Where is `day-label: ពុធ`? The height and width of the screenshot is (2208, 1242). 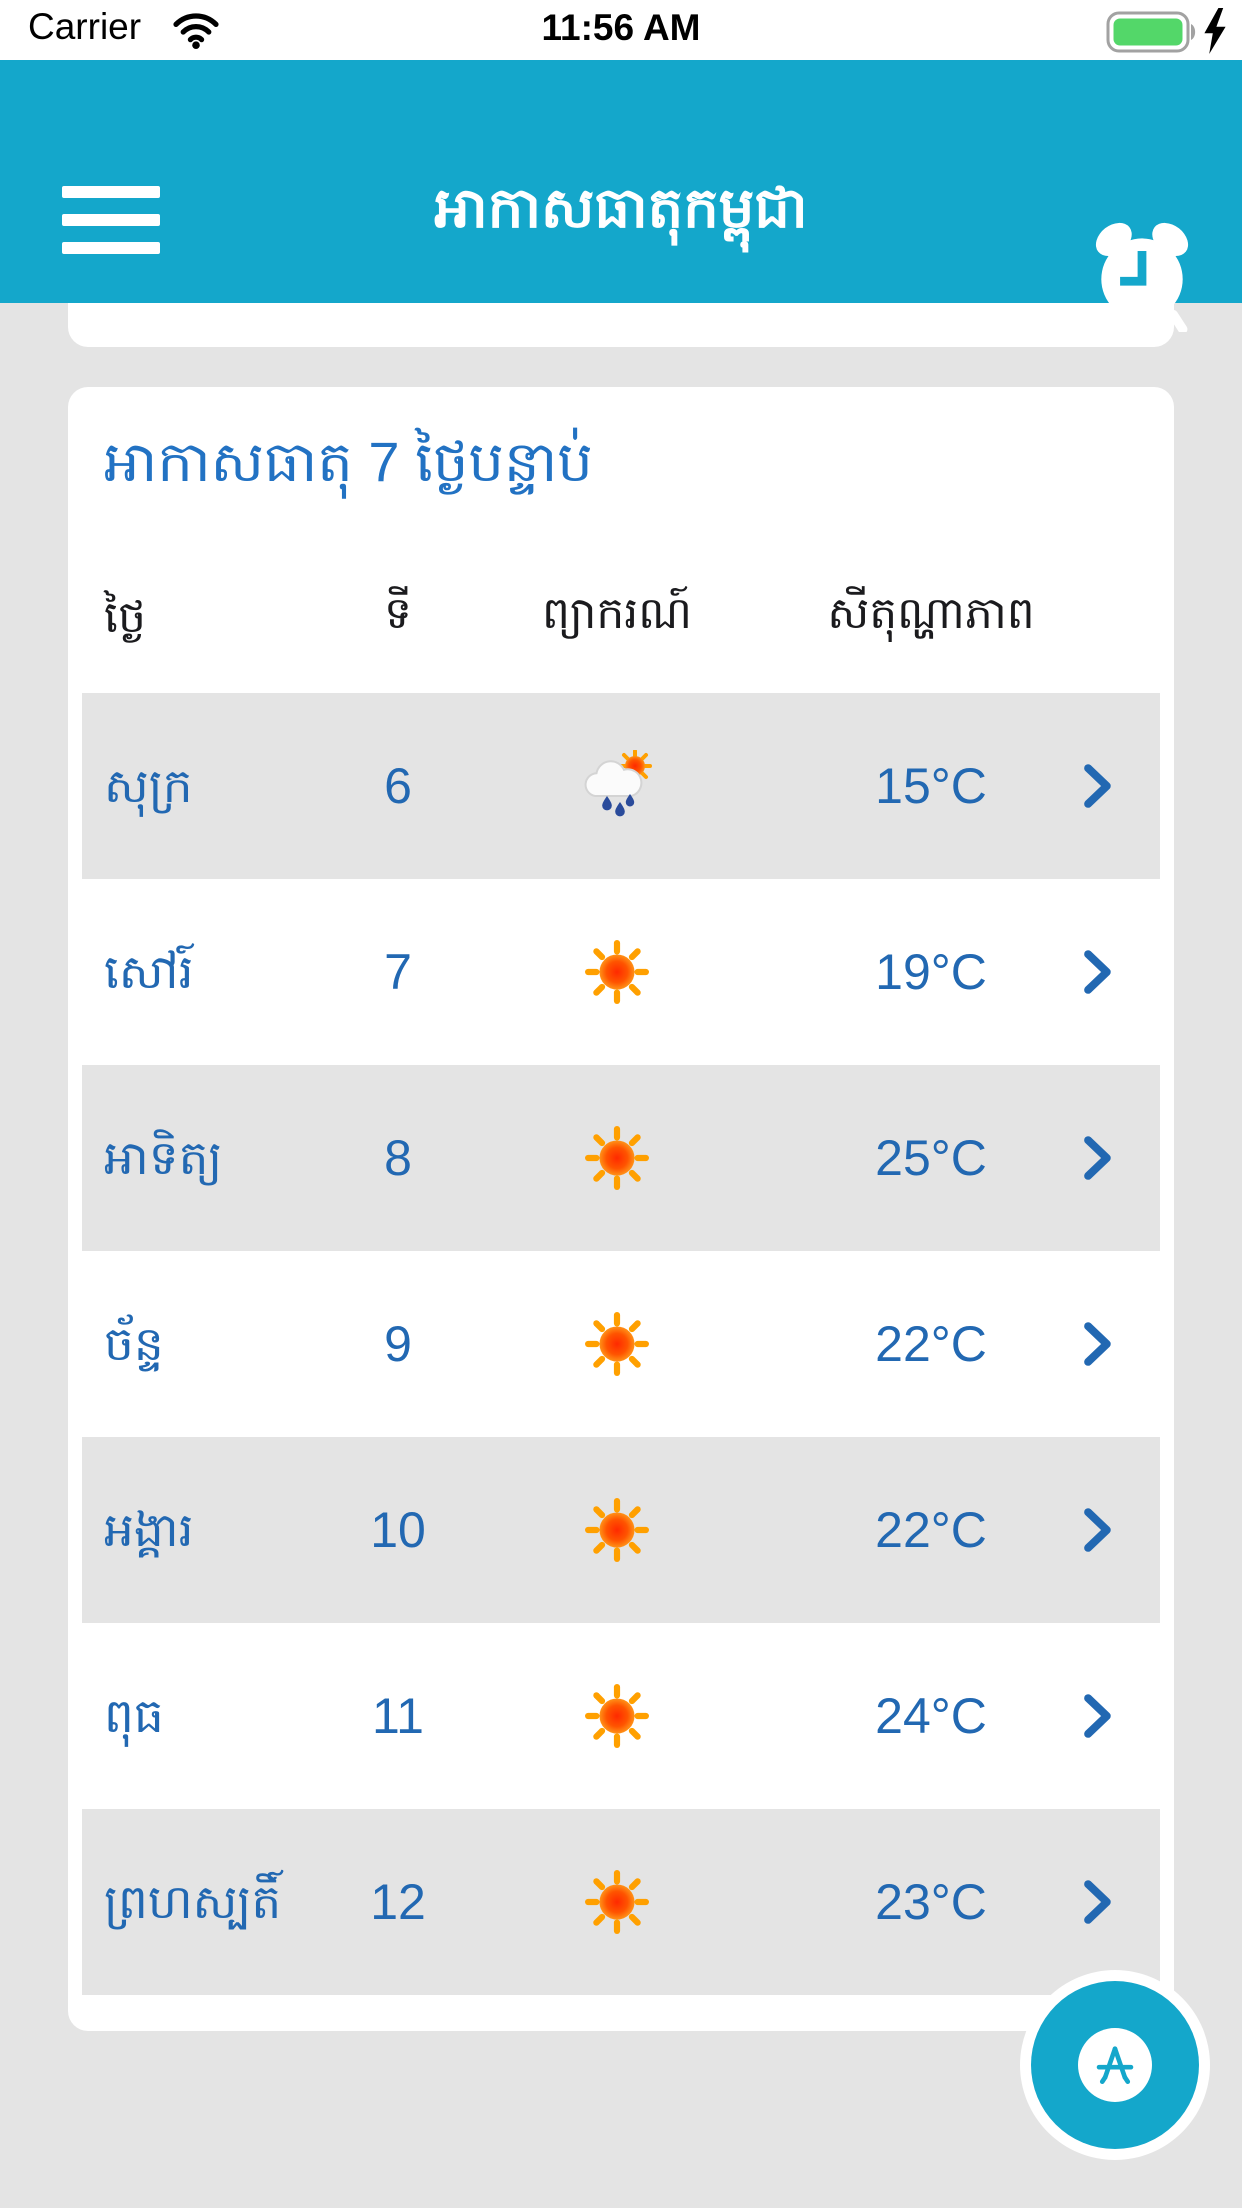 day-label: ពុធ is located at coordinates (134, 1715).